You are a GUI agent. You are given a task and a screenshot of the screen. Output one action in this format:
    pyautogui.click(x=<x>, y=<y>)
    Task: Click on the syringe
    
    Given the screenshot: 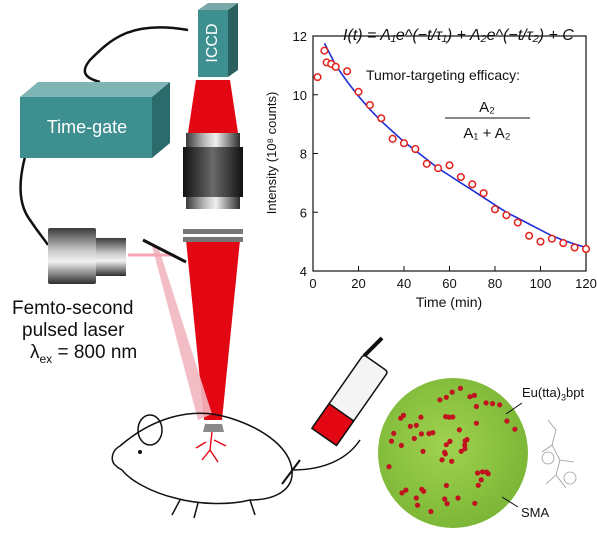 What is the action you would take?
    pyautogui.click(x=334, y=410)
    